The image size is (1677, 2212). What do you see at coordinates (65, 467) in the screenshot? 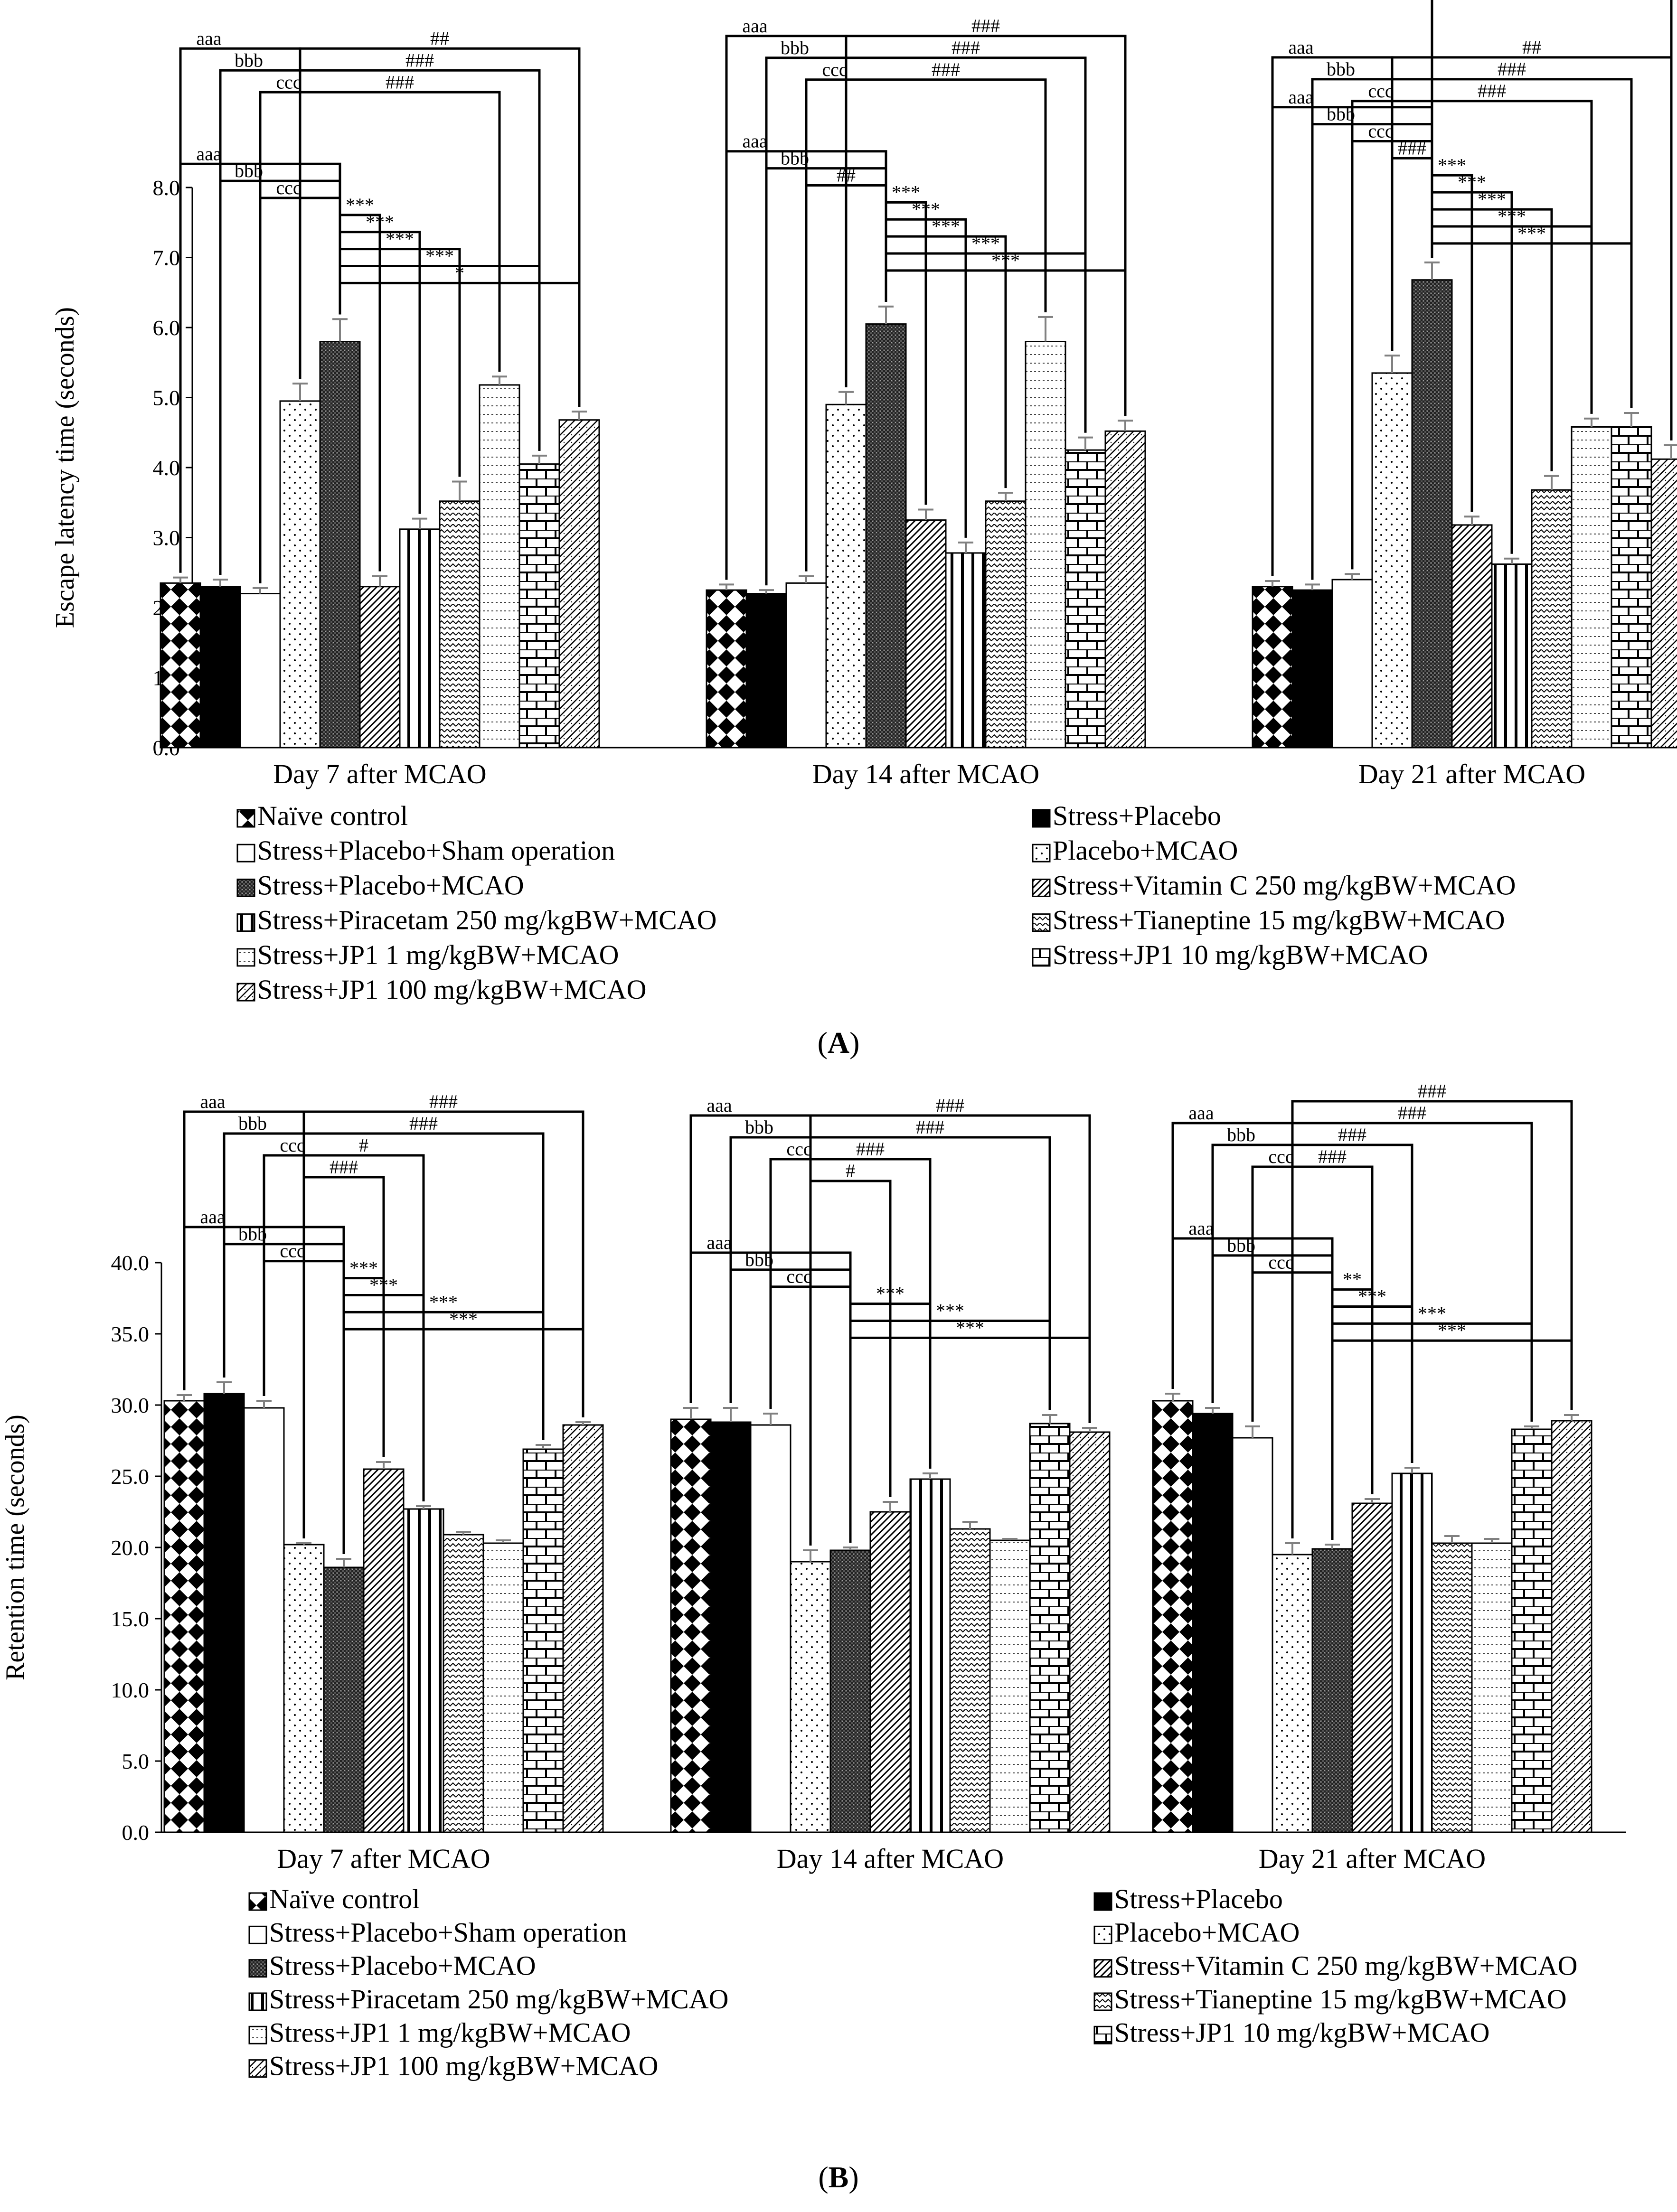
I see `y-axis-label: Escape latency time (seconds)` at bounding box center [65, 467].